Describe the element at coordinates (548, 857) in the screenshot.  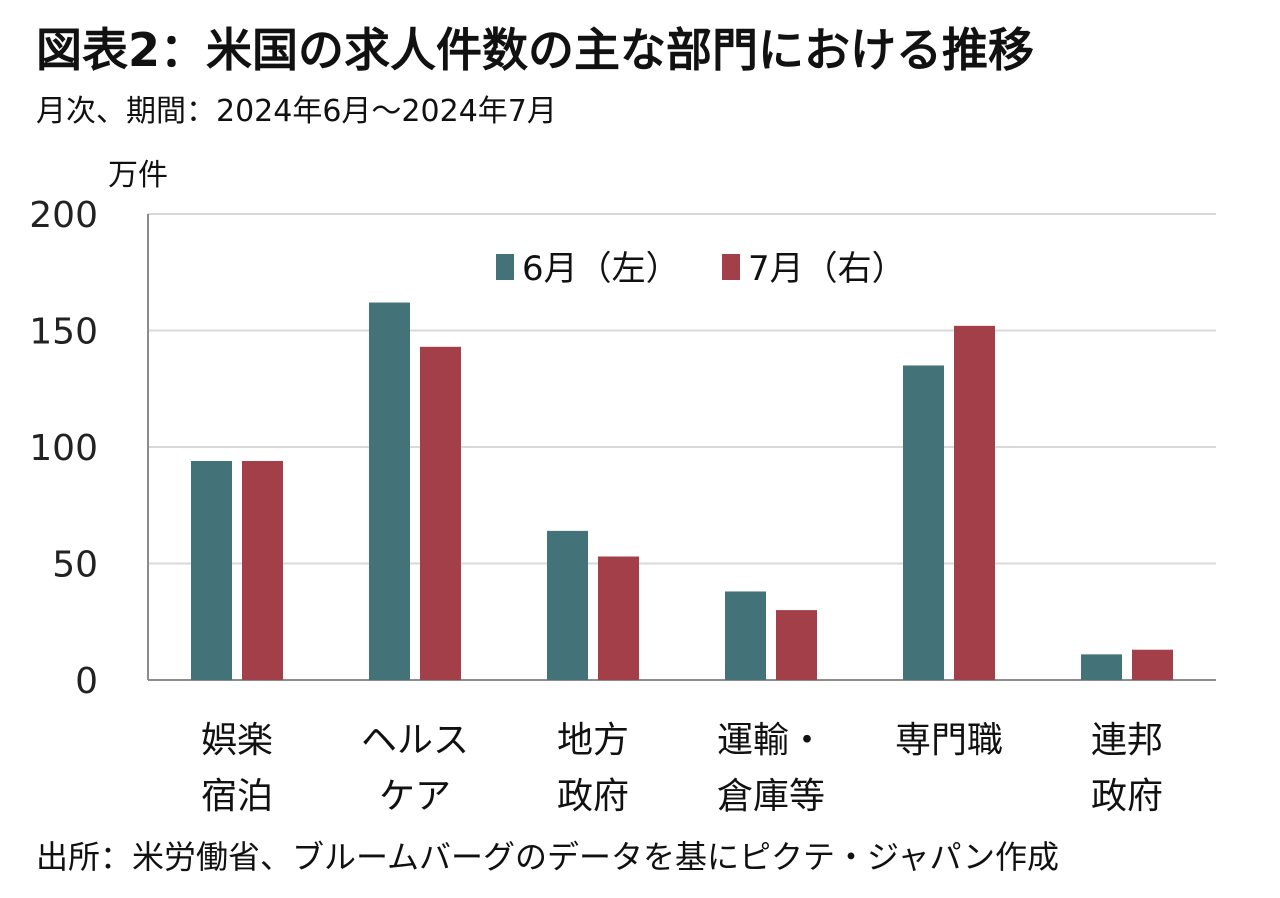
I see `source-note: 出所：米労働省、ブルームバーグのデータを基にピクテ・ジャパン作成` at that location.